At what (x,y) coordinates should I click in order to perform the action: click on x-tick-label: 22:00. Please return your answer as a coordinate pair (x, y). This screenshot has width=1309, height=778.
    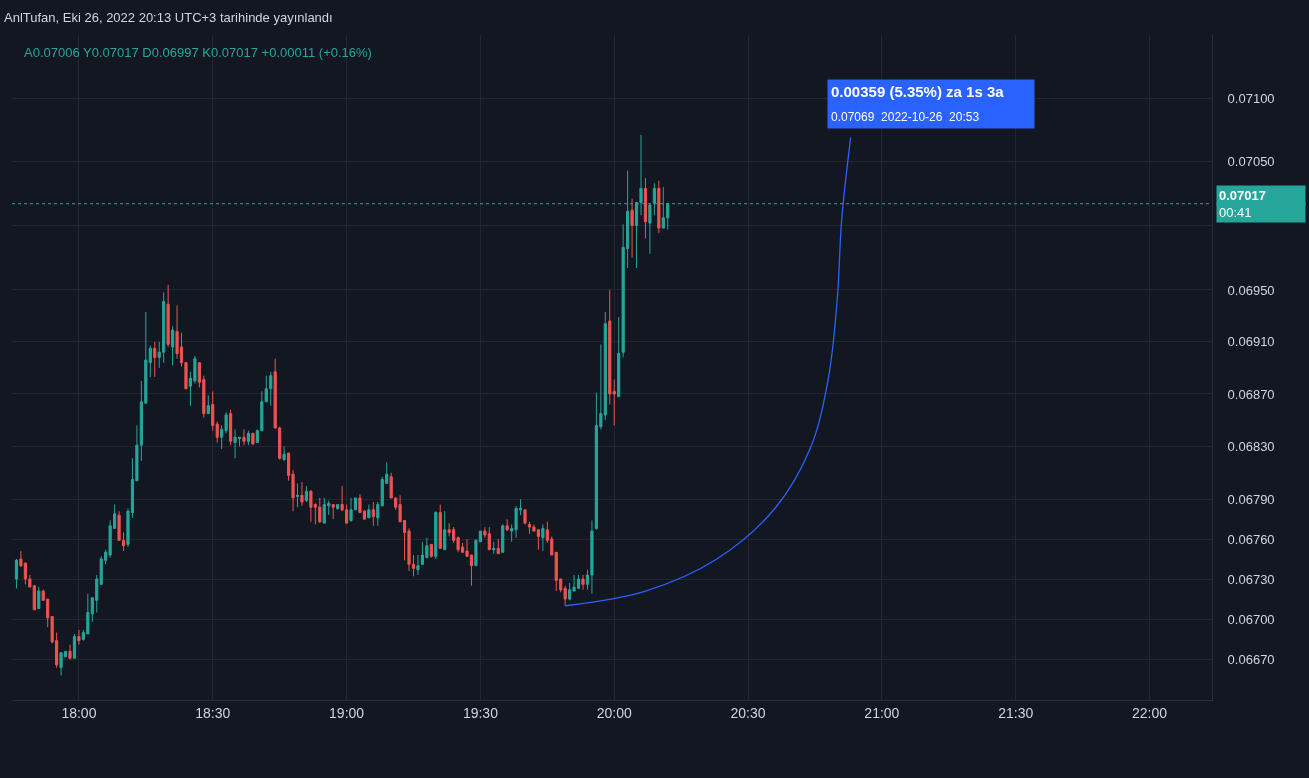
    Looking at the image, I should click on (1150, 712).